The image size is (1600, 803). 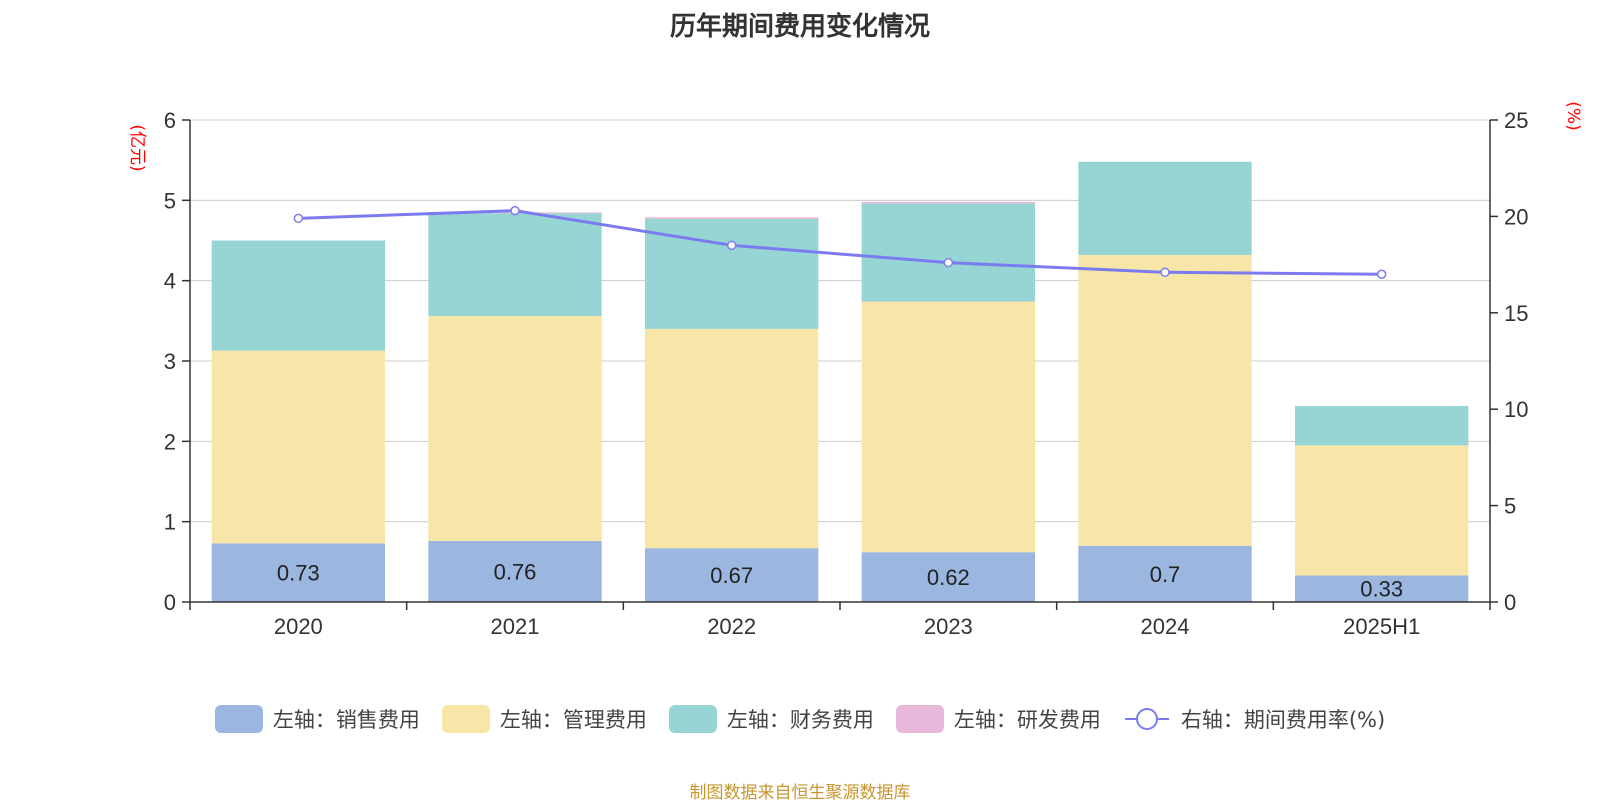 I want to click on y-left-unit-label: (亿元), so click(x=137, y=147).